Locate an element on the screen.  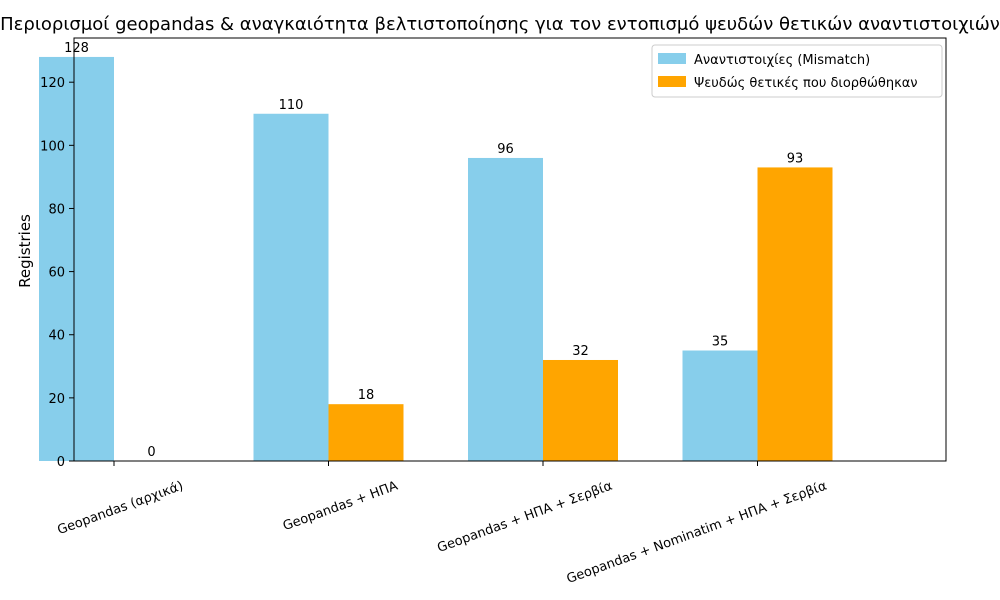
bar-value-label: 0 is located at coordinates (151, 452).